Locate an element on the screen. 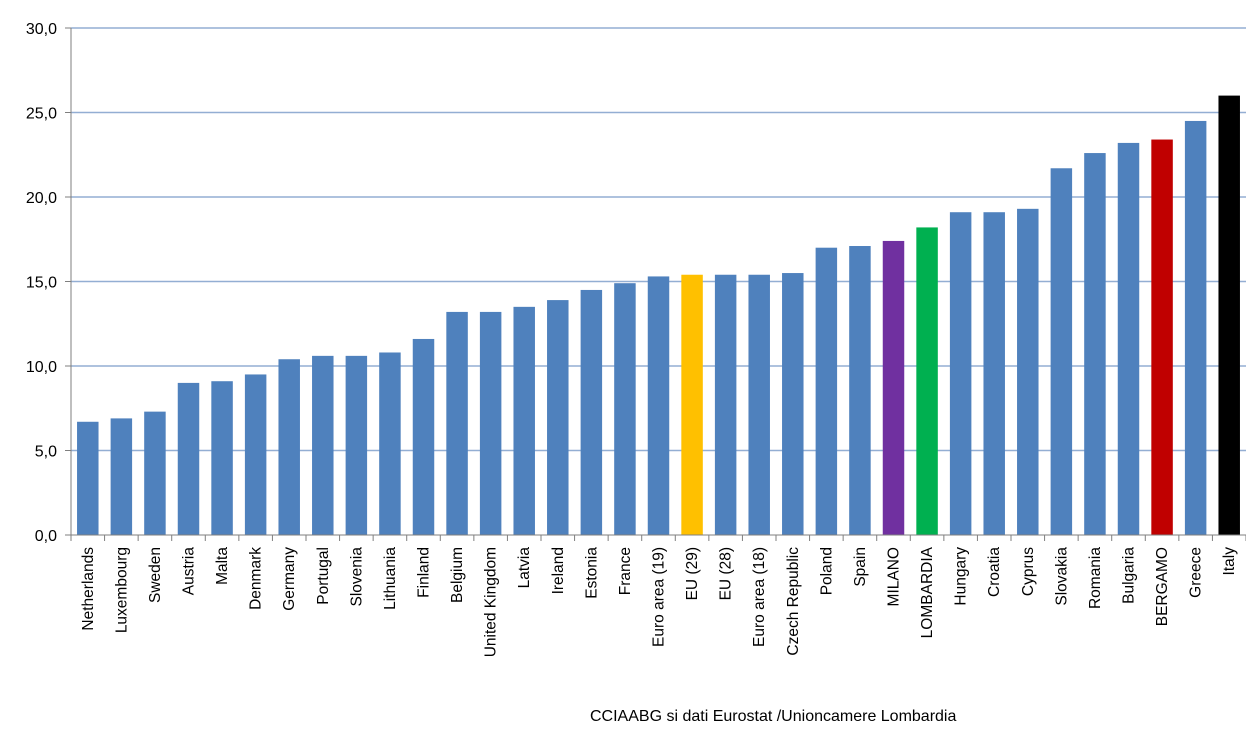 The height and width of the screenshot is (733, 1246). bar-italy is located at coordinates (1229, 315).